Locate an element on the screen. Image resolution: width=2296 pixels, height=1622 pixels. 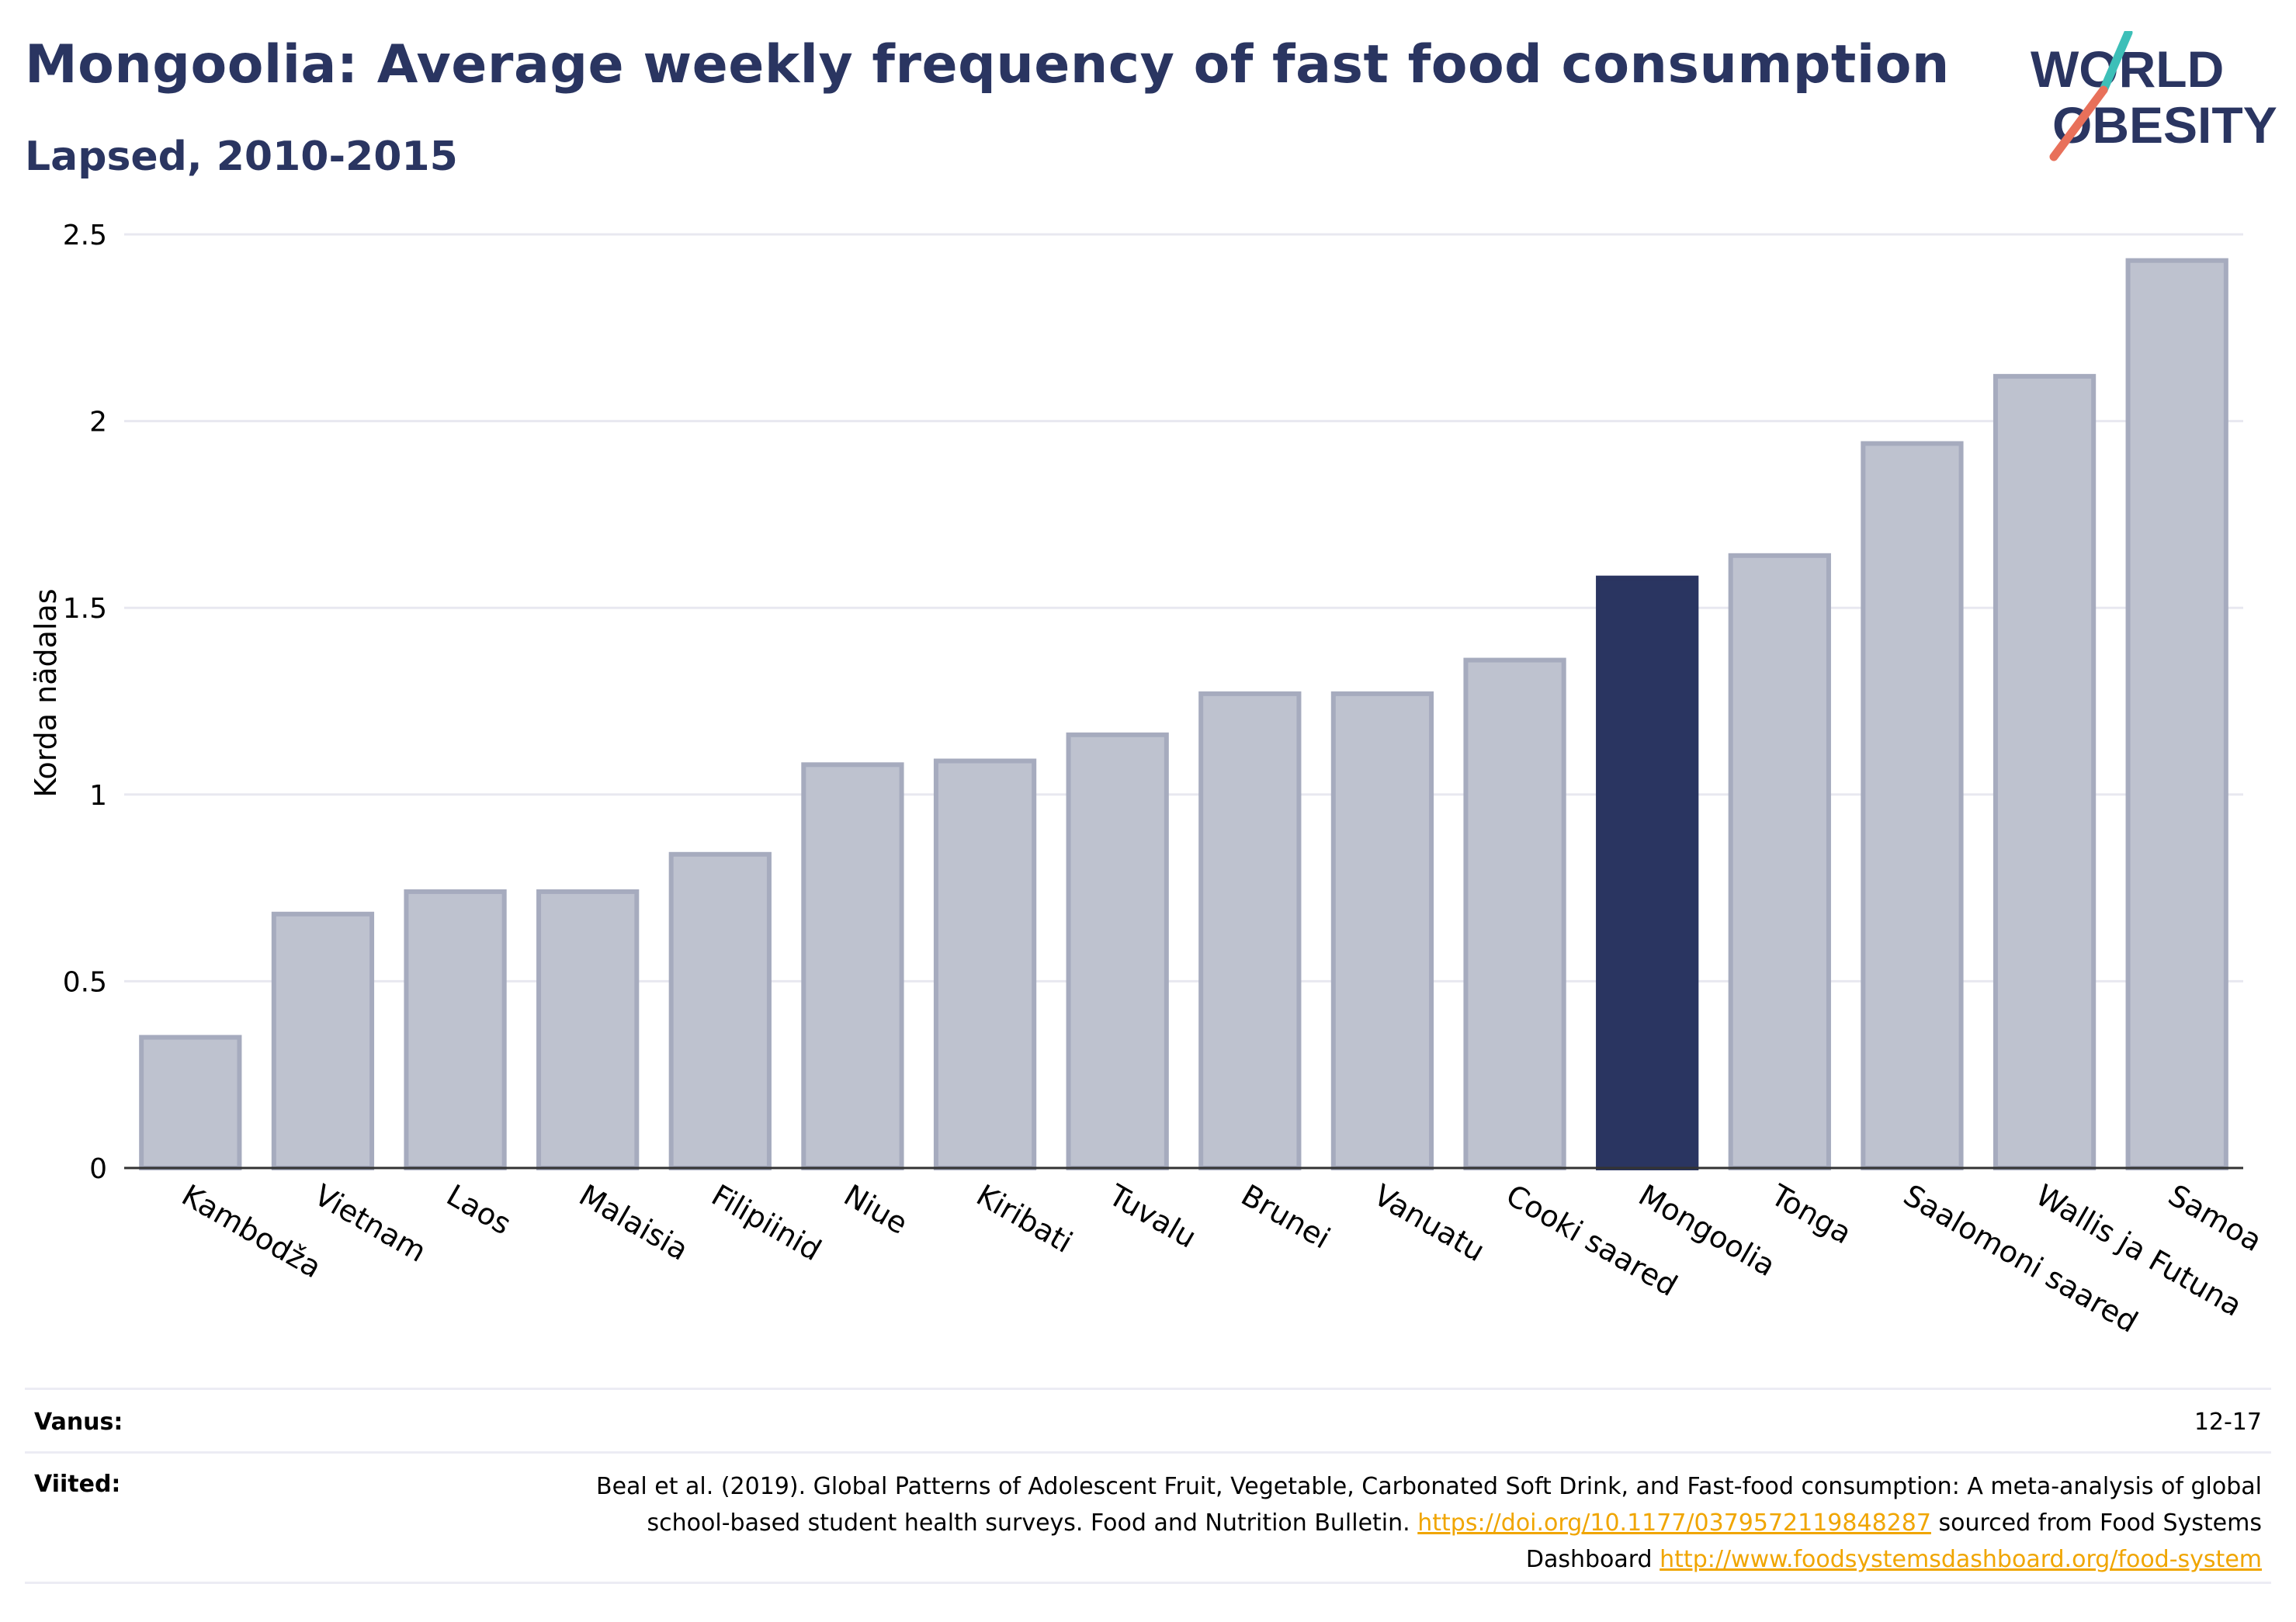
x-tick-label: Kiribati is located at coordinates (1025, 1219).